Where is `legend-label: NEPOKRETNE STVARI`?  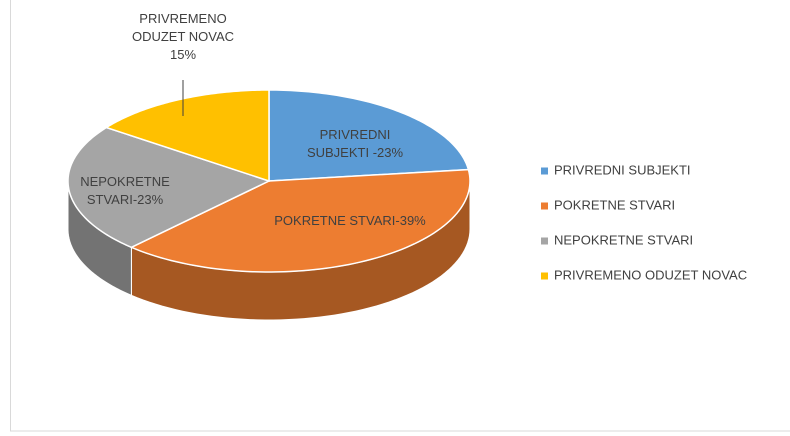 legend-label: NEPOKRETNE STVARI is located at coordinates (623, 239).